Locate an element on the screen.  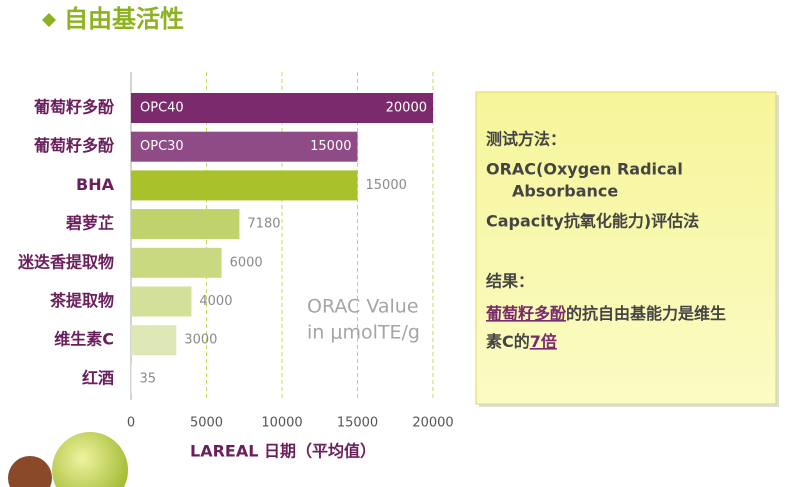
bar-label: OPC40 is located at coordinates (162, 108).